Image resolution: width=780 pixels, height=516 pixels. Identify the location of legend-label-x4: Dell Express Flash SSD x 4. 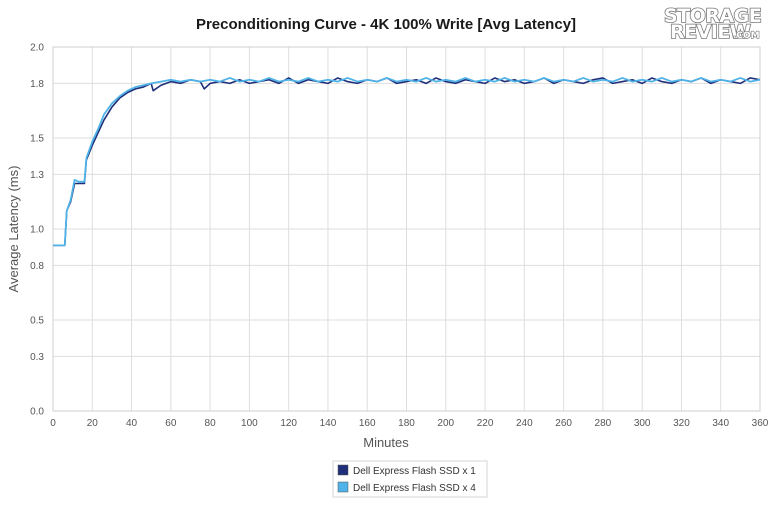
(414, 488).